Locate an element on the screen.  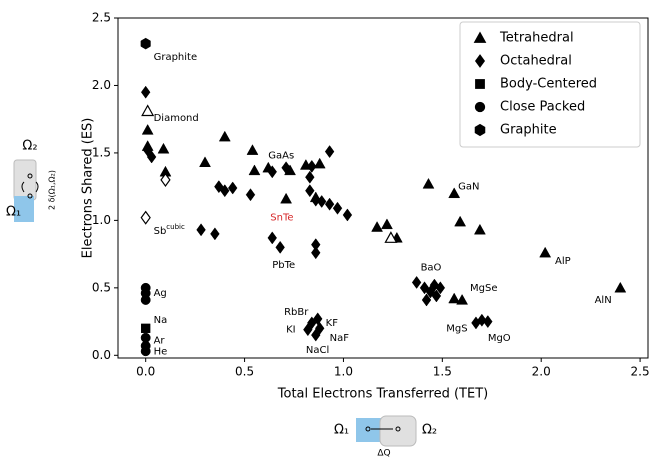
annotation-text: MgSe is located at coordinates (483, 288).